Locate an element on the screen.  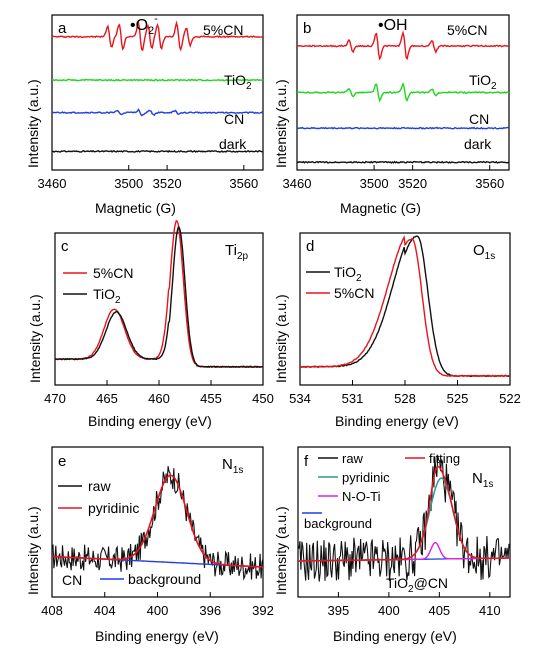
panel-f-frame is located at coordinates (404, 522).